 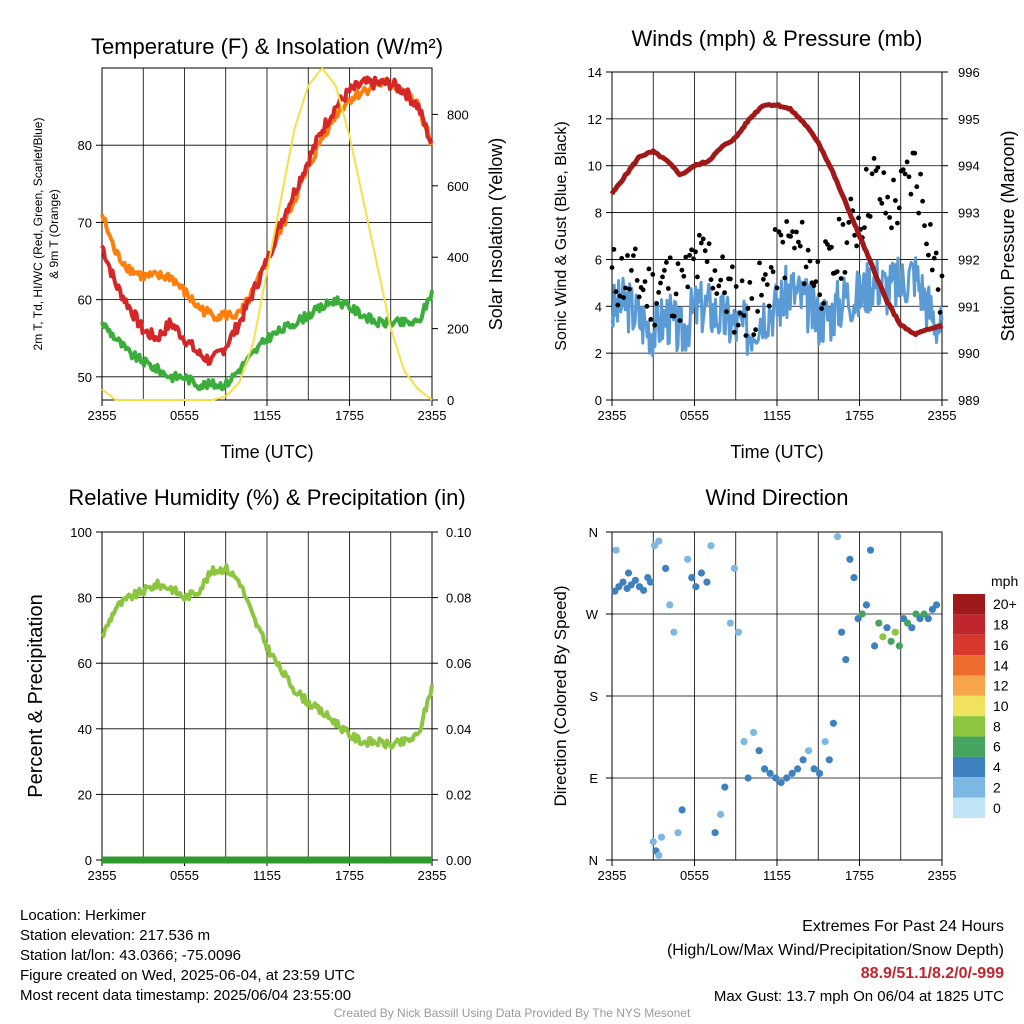 I want to click on colorbar-label: 14, so click(x=1001, y=665).